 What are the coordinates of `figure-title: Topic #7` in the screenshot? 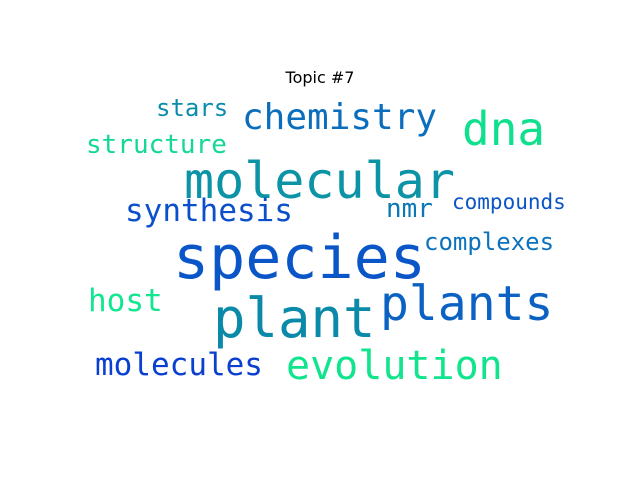 It's located at (320, 77).